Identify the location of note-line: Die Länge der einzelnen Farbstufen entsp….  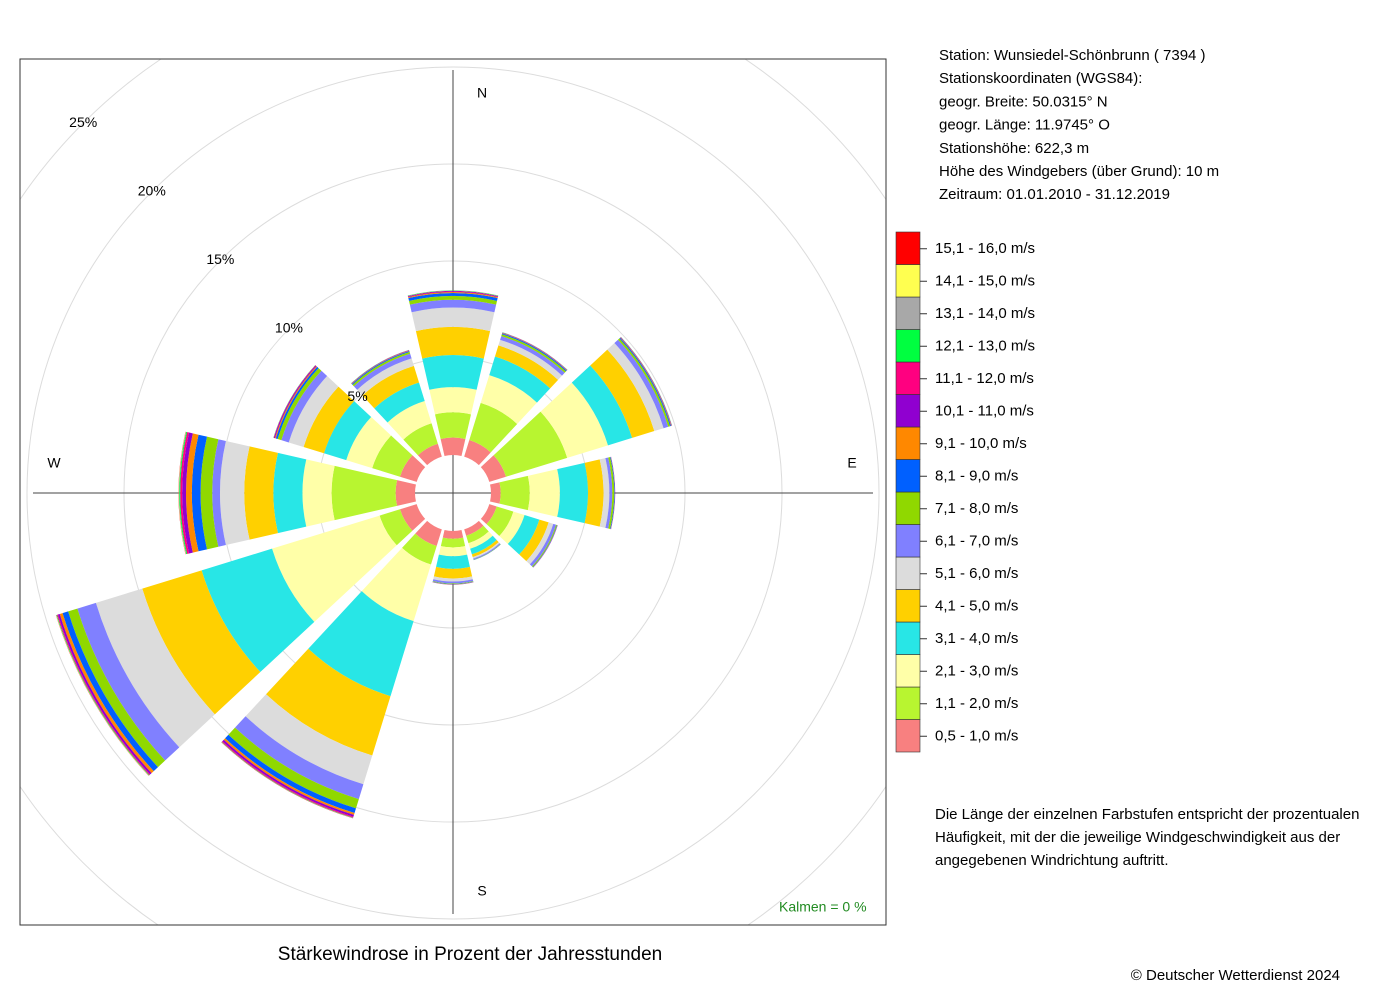
(1147, 814).